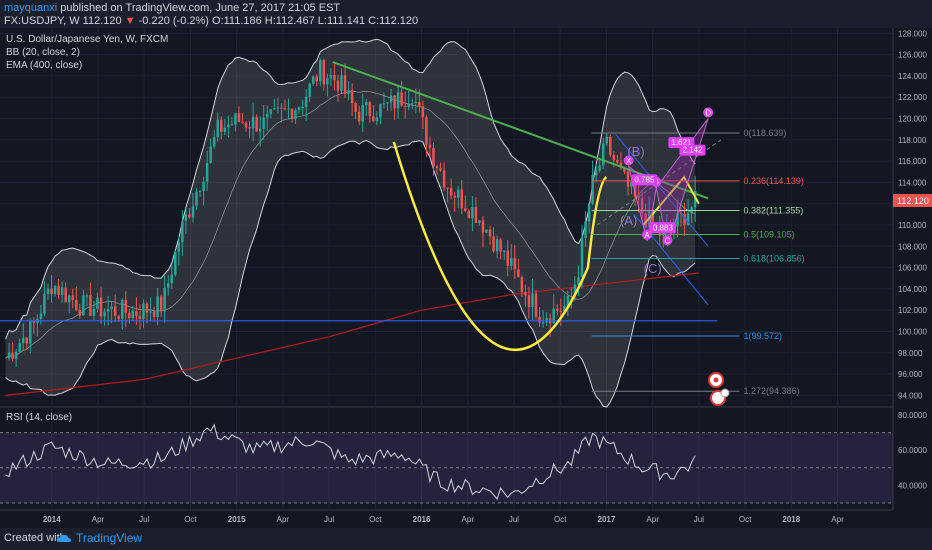 This screenshot has width=932, height=550. What do you see at coordinates (237, 519) in the screenshot?
I see `time-tick-label: 2015` at bounding box center [237, 519].